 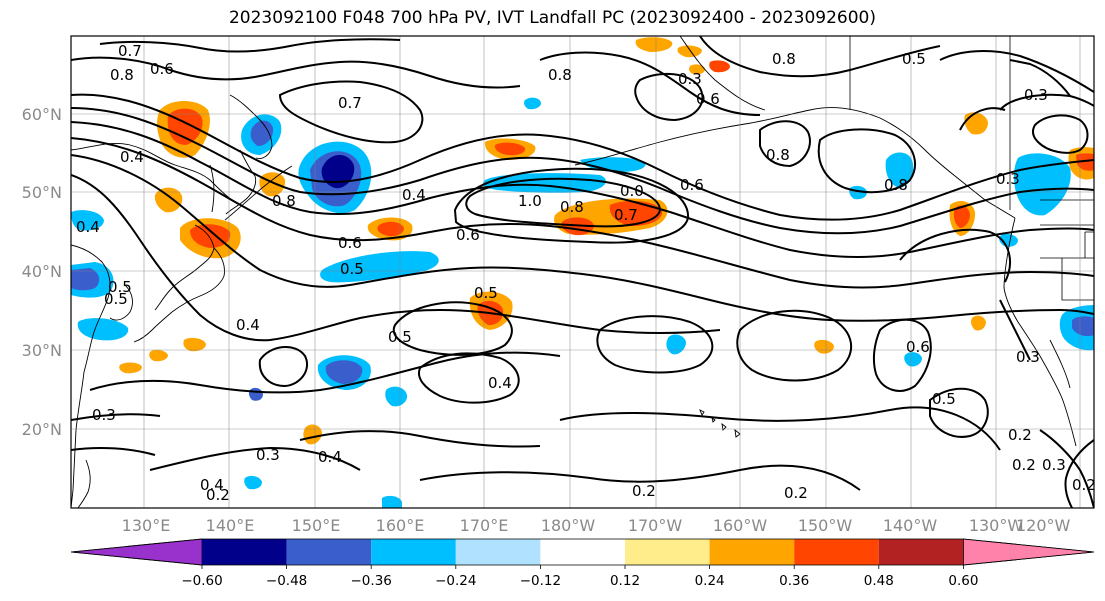 What do you see at coordinates (371, 581) in the screenshot?
I see `colorbar-label: −0.36` at bounding box center [371, 581].